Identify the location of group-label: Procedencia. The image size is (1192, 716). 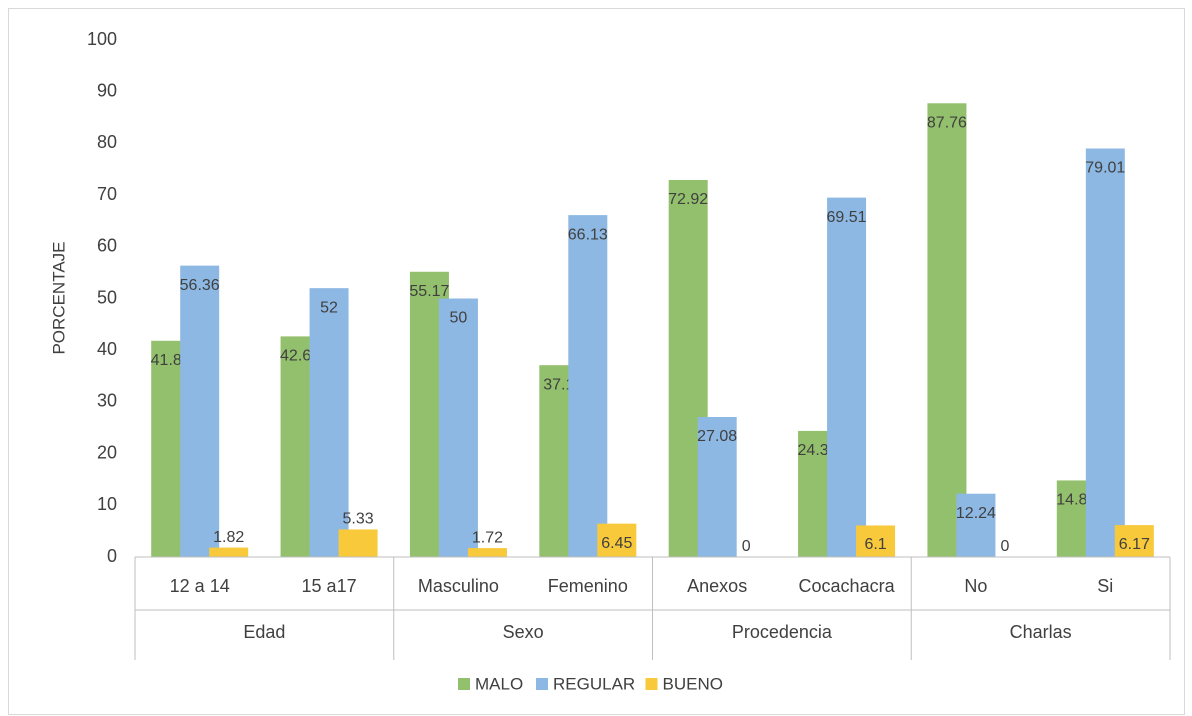
(782, 632).